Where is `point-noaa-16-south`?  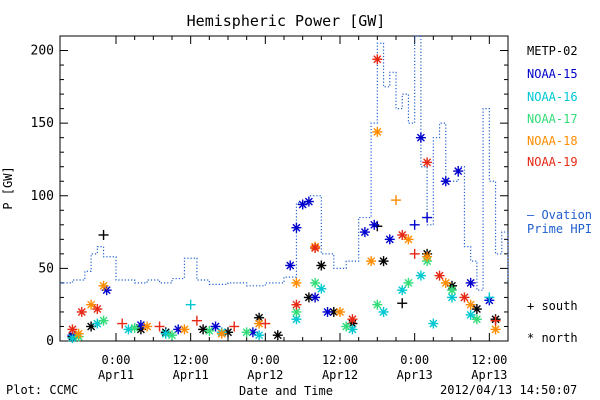 point-noaa-16-south is located at coordinates (190, 304).